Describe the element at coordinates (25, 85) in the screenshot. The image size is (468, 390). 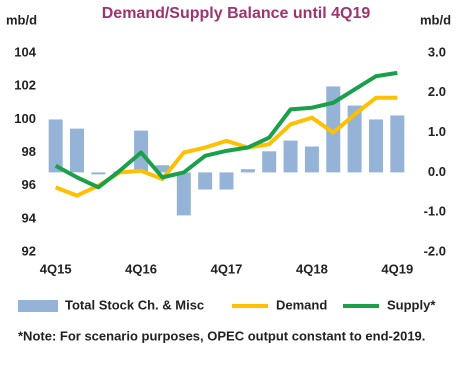
I see `y-tick-label: 102` at that location.